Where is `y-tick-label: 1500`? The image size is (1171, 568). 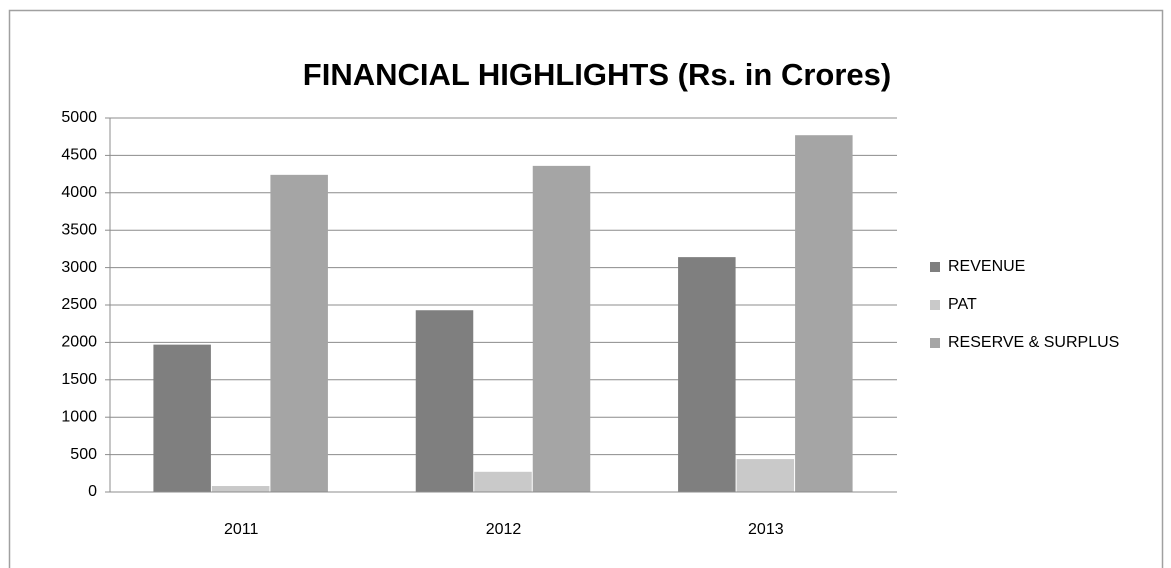 y-tick-label: 1500 is located at coordinates (79, 379).